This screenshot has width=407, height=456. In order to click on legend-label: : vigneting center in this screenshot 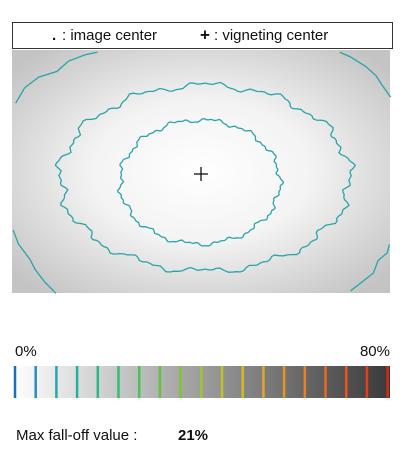, I will do `click(271, 35)`.